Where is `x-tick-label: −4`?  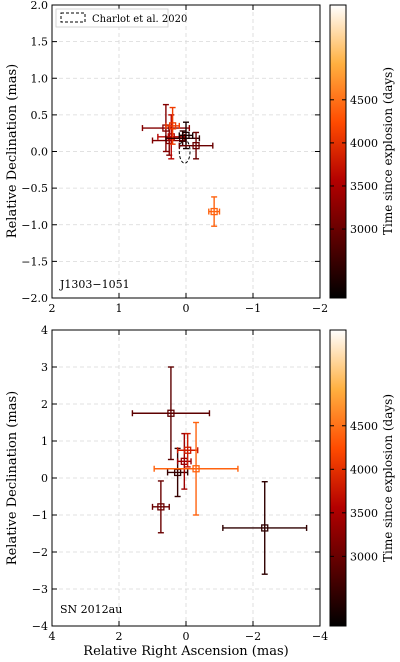 x-tick-label: −4 is located at coordinates (320, 636).